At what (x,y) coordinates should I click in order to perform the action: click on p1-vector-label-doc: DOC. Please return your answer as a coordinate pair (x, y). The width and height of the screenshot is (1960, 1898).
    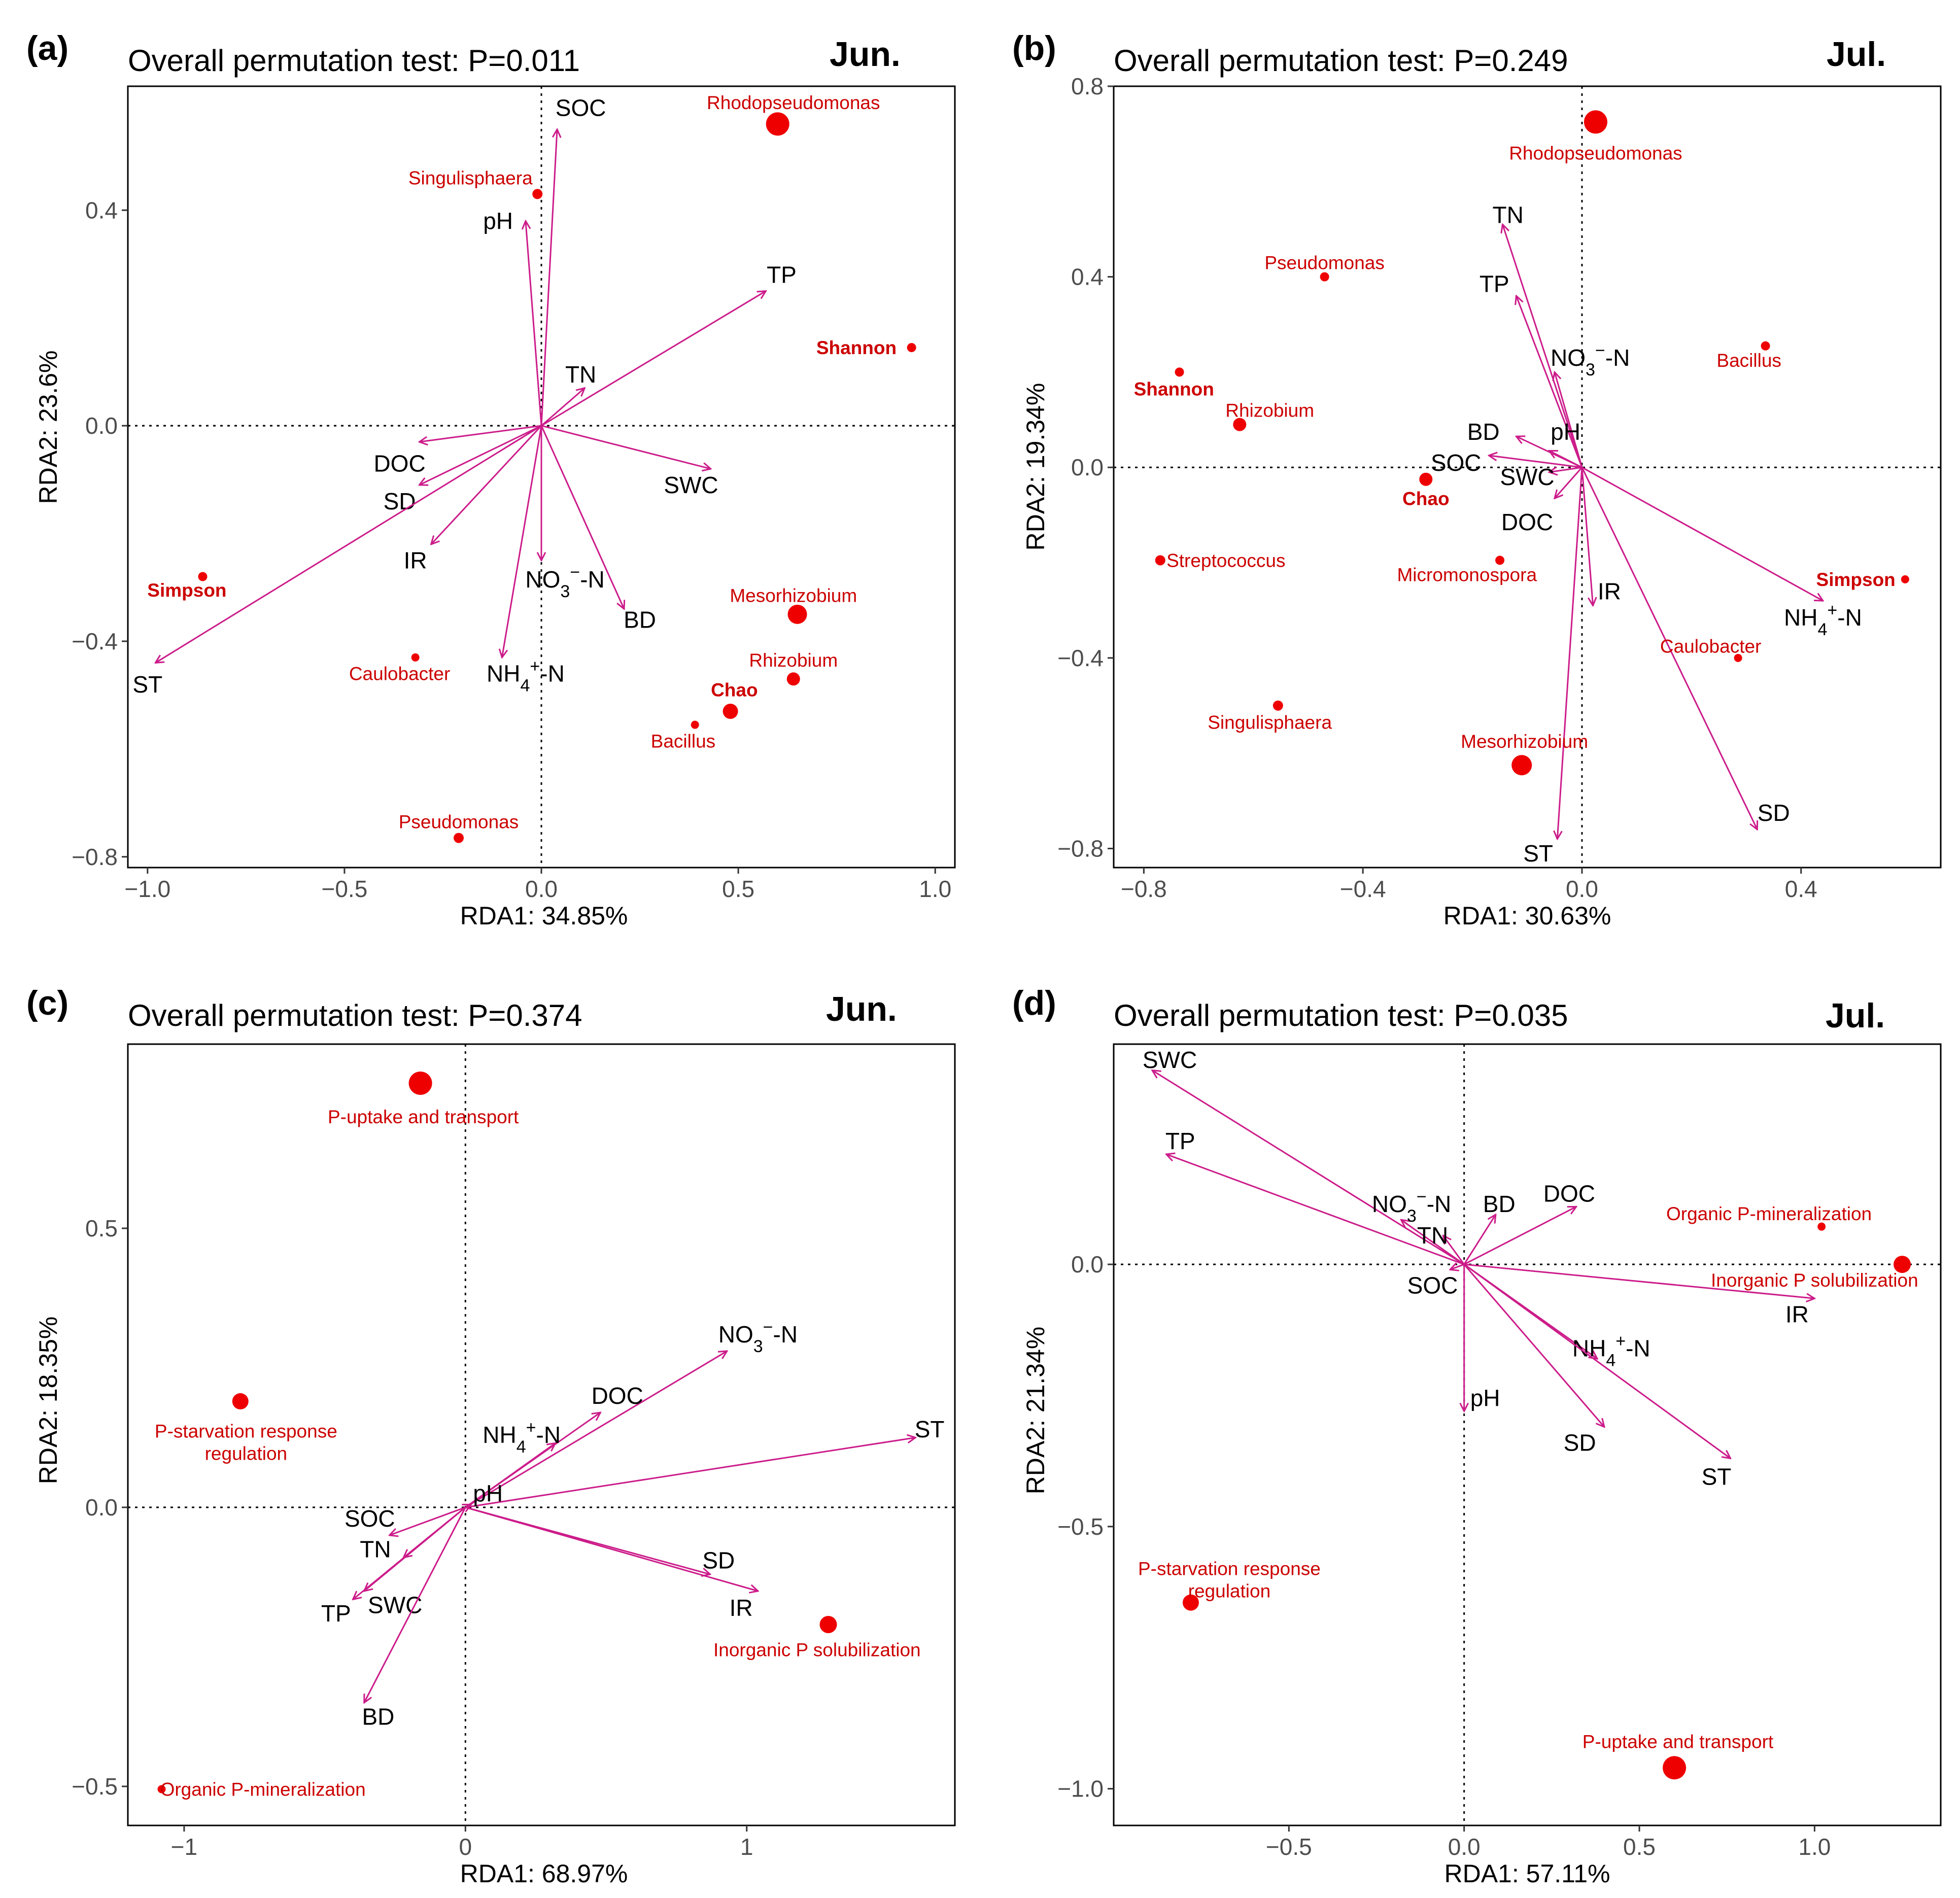
    Looking at the image, I should click on (1527, 522).